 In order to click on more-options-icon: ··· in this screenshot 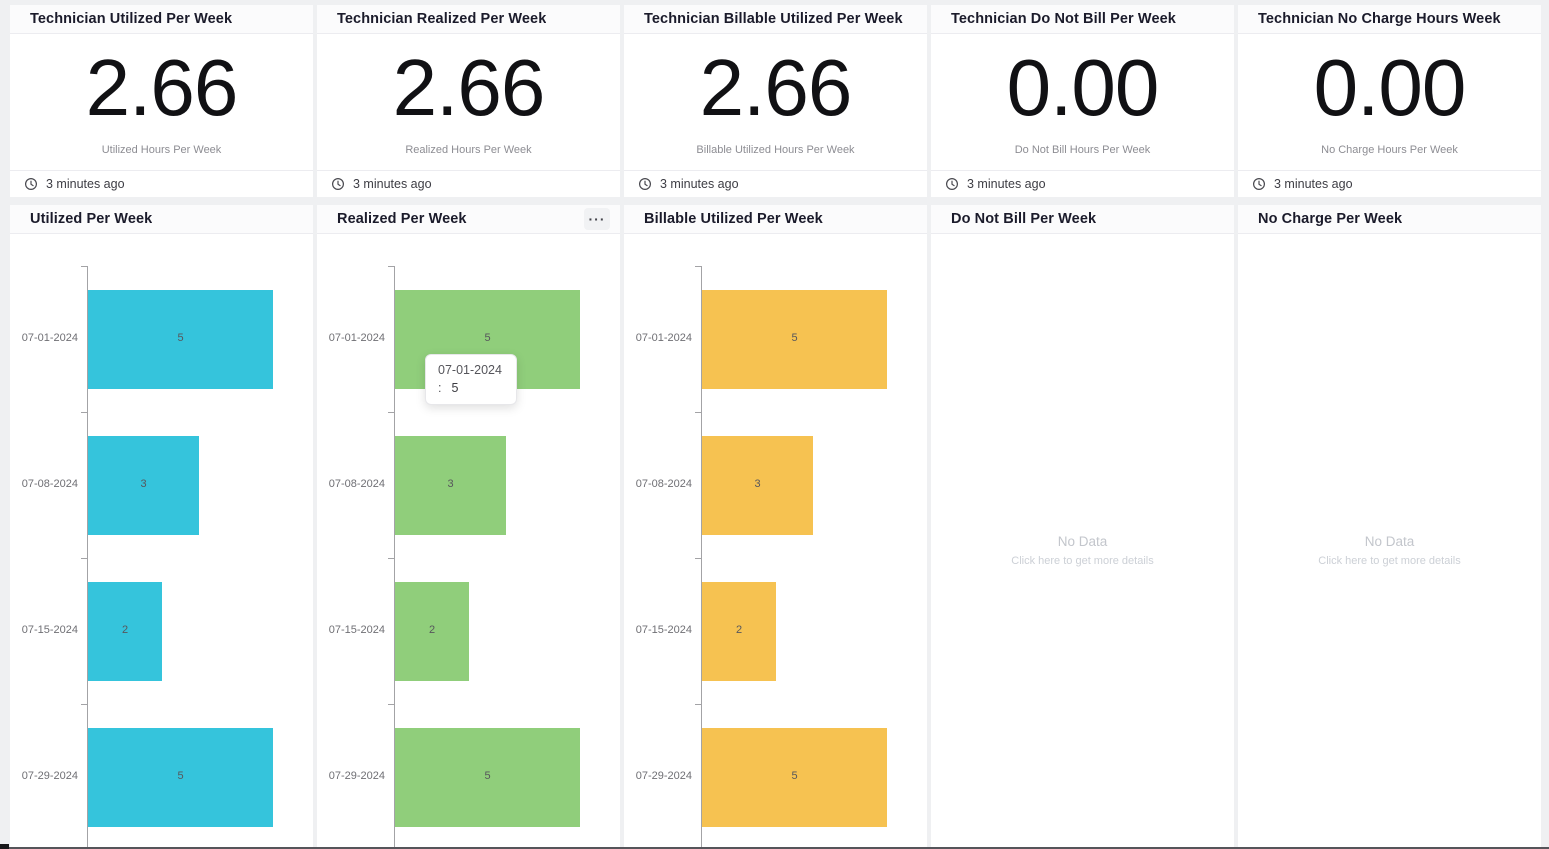, I will do `click(597, 219)`.